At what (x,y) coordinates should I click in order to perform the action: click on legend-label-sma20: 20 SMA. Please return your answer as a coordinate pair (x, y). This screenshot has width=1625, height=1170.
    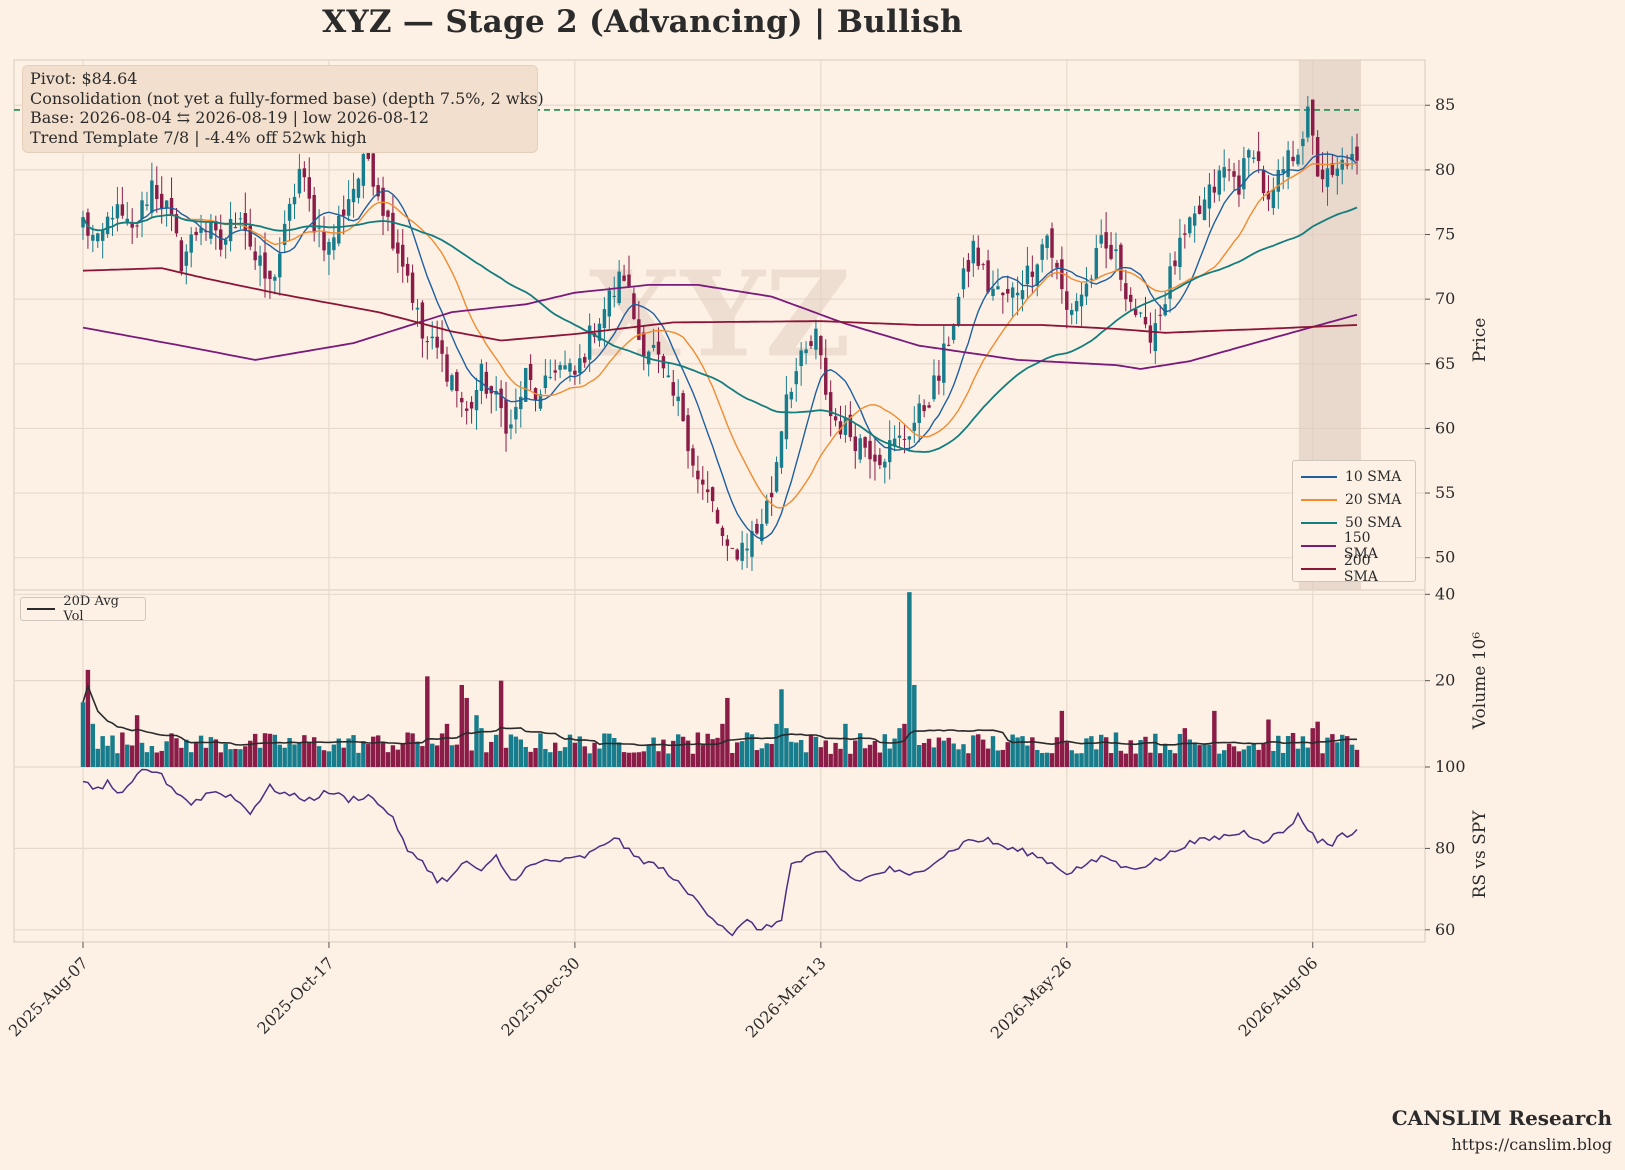
    Looking at the image, I should click on (1373, 499).